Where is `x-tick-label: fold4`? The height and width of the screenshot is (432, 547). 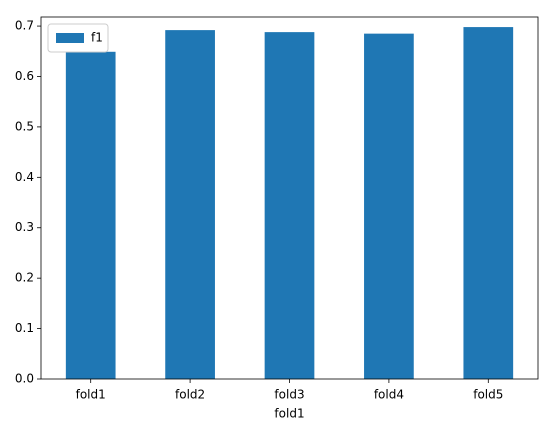 x-tick-label: fold4 is located at coordinates (389, 395).